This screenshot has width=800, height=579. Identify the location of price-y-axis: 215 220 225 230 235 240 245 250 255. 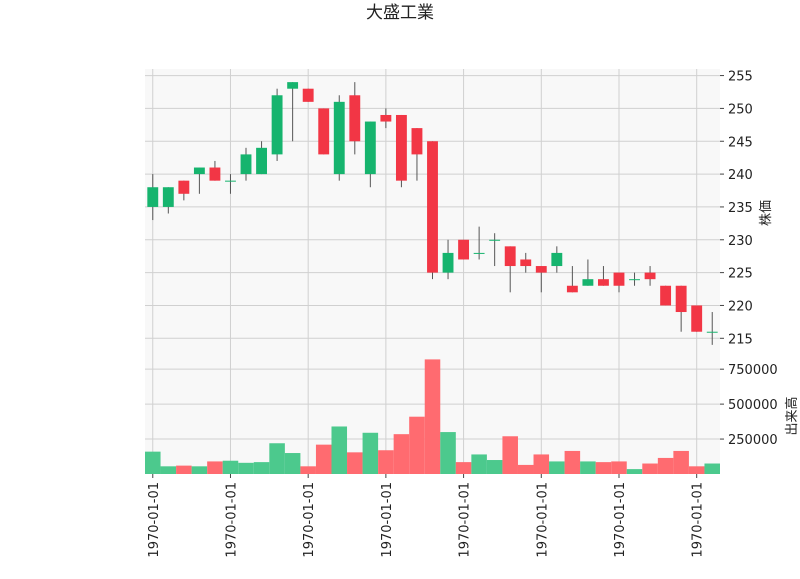
(736, 208).